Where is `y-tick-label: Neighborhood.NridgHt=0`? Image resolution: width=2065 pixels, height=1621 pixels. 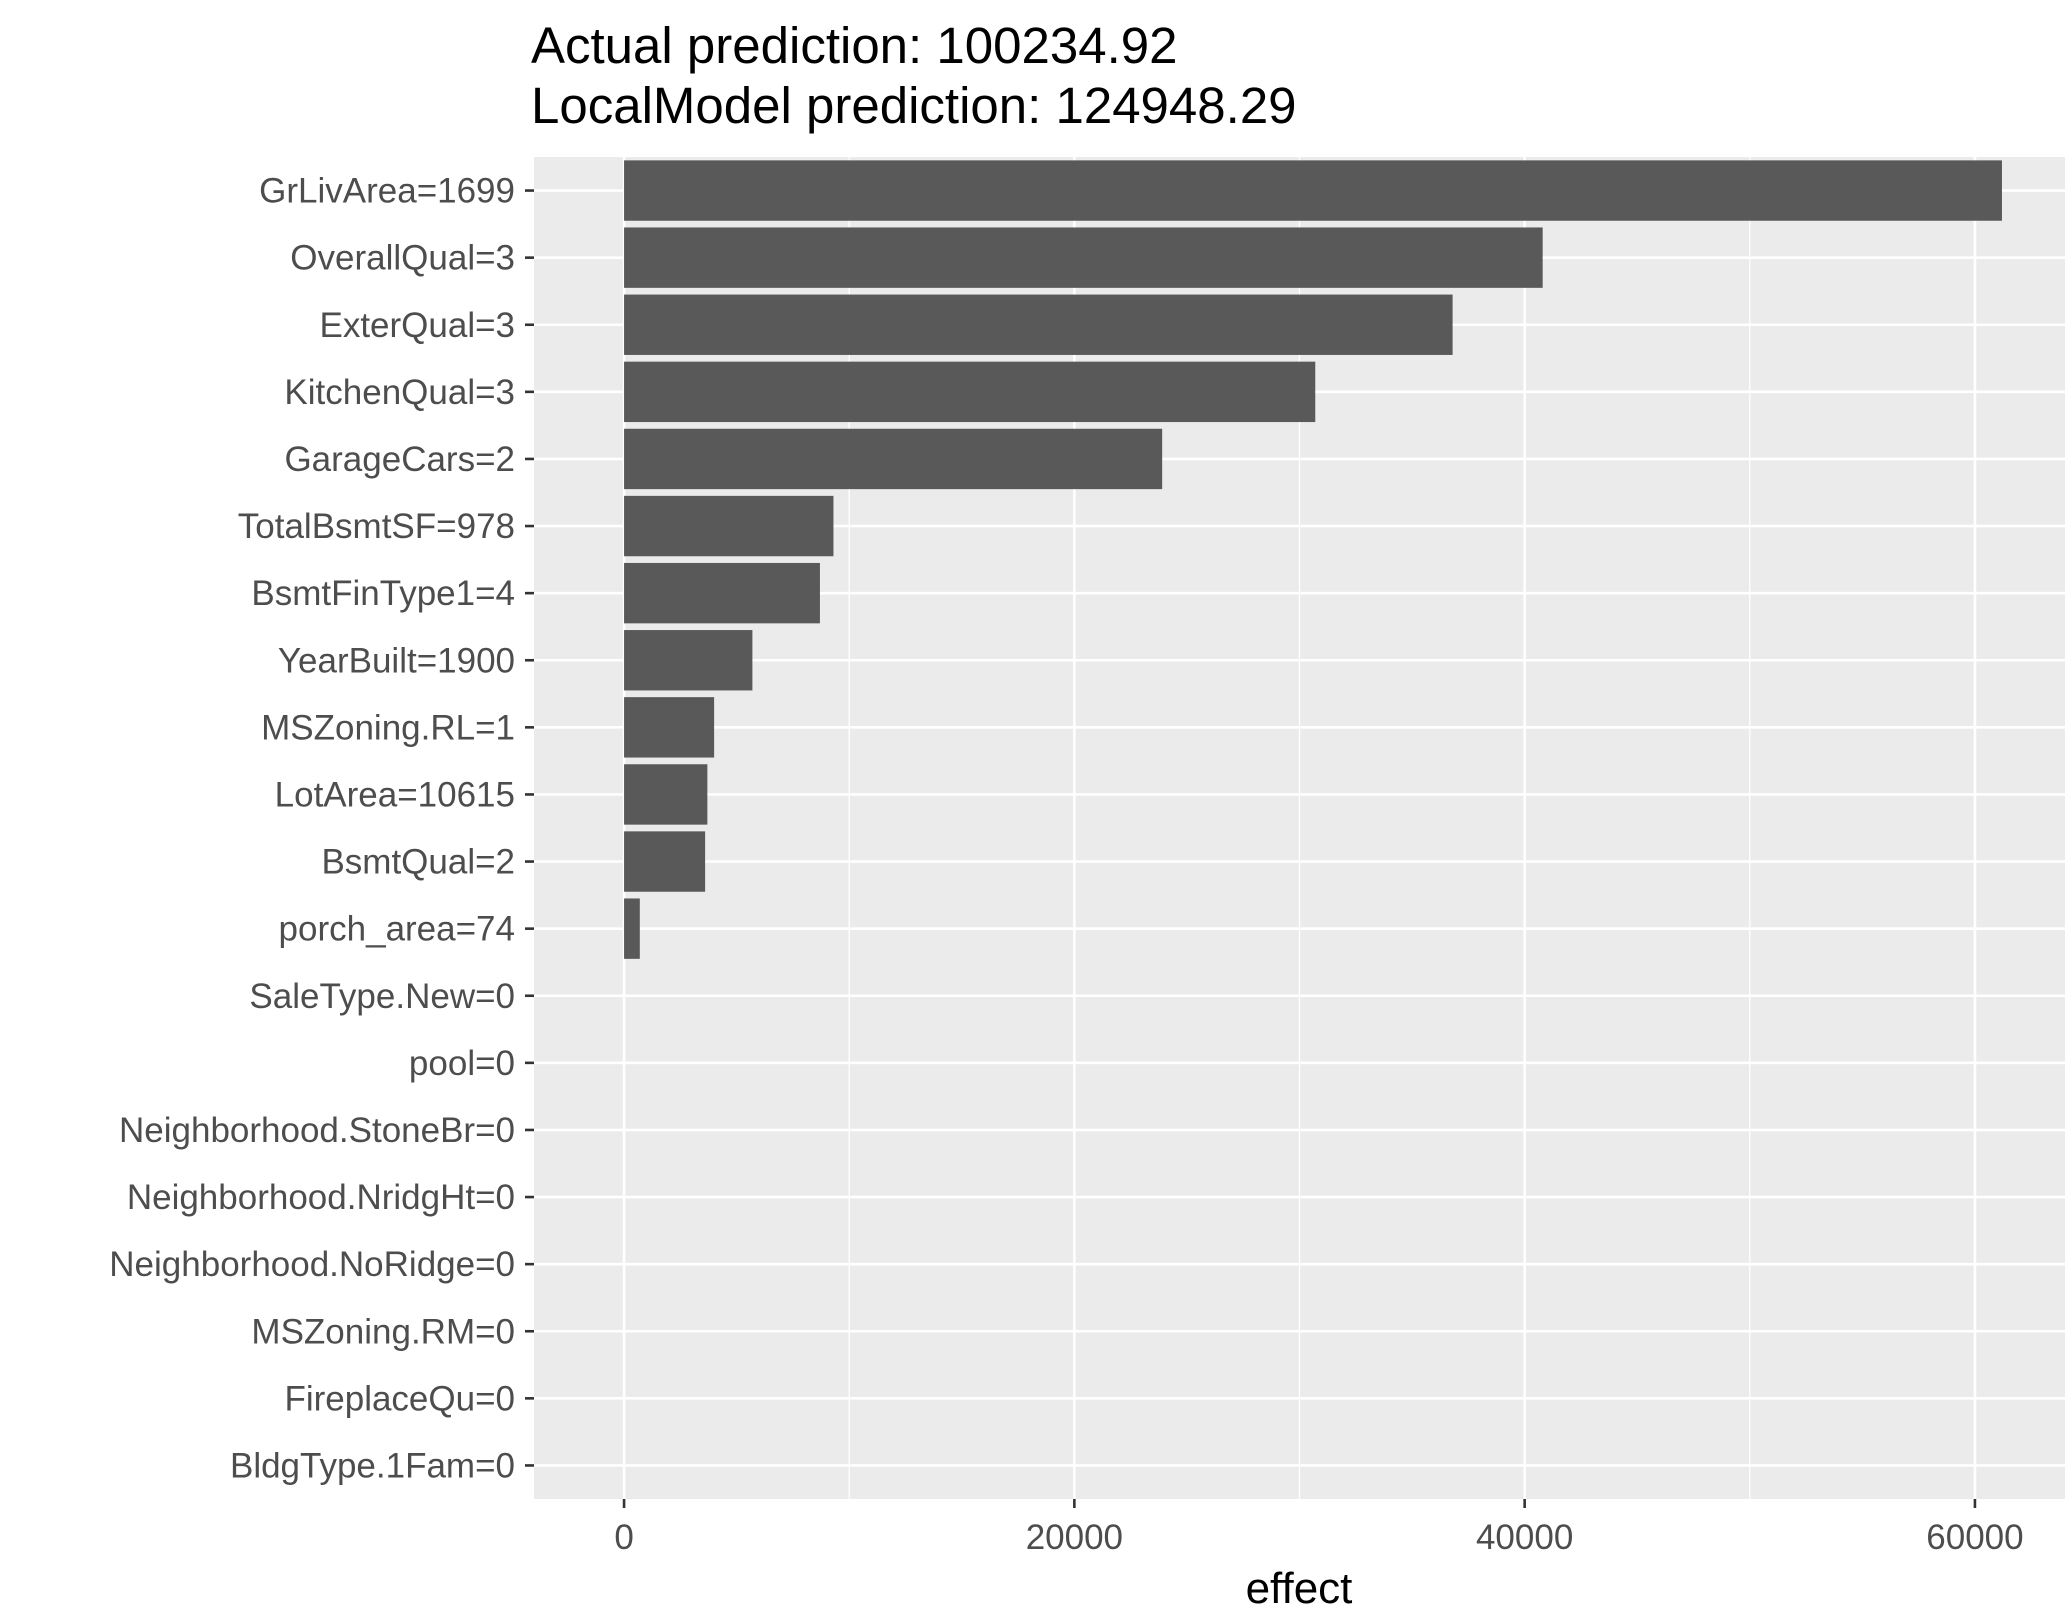 y-tick-label: Neighborhood.NridgHt=0 is located at coordinates (321, 1197).